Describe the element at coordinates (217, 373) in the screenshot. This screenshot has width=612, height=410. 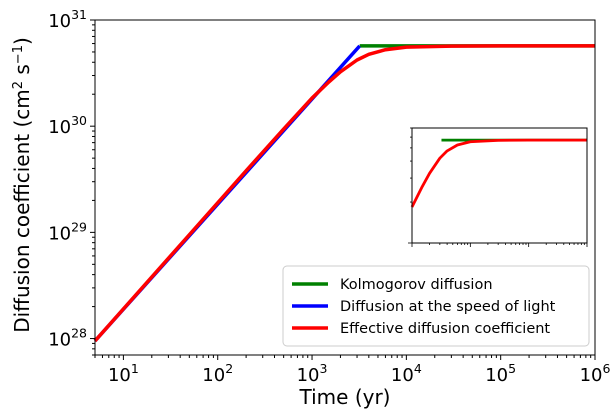
I see `x-tick-label: 10²` at that location.